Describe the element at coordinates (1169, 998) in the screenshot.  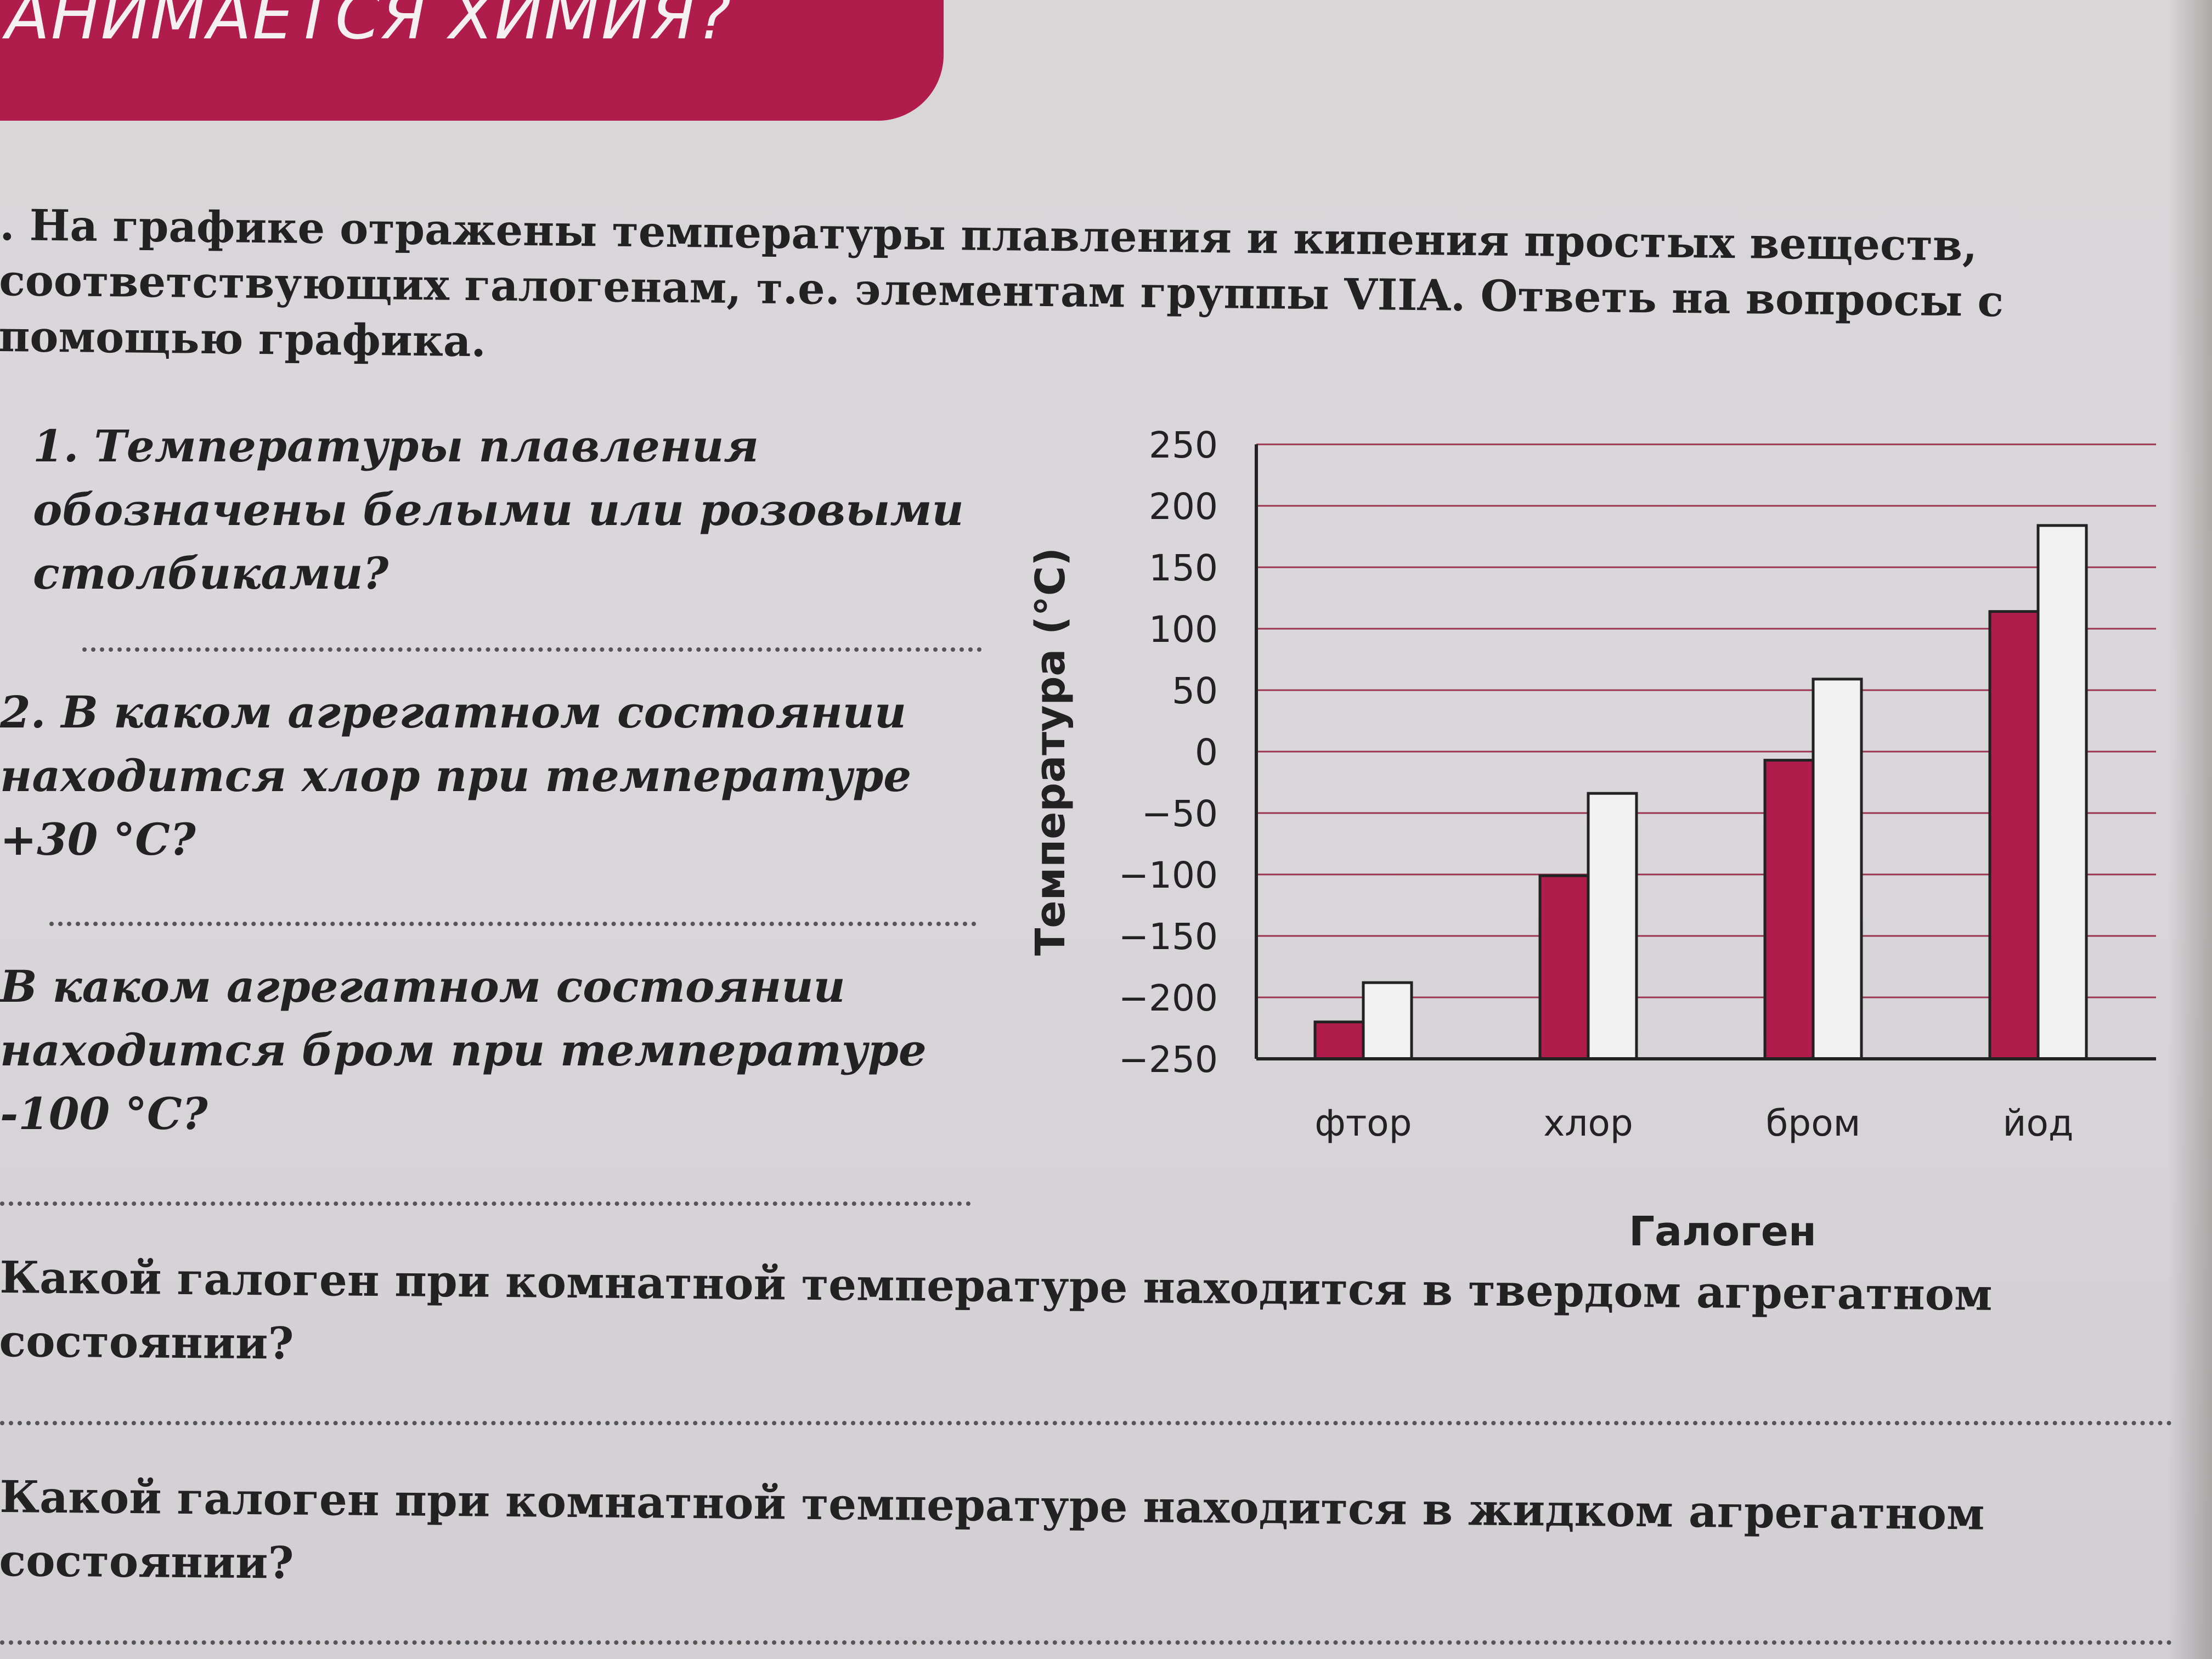
I see `y-tick-label: −200` at that location.